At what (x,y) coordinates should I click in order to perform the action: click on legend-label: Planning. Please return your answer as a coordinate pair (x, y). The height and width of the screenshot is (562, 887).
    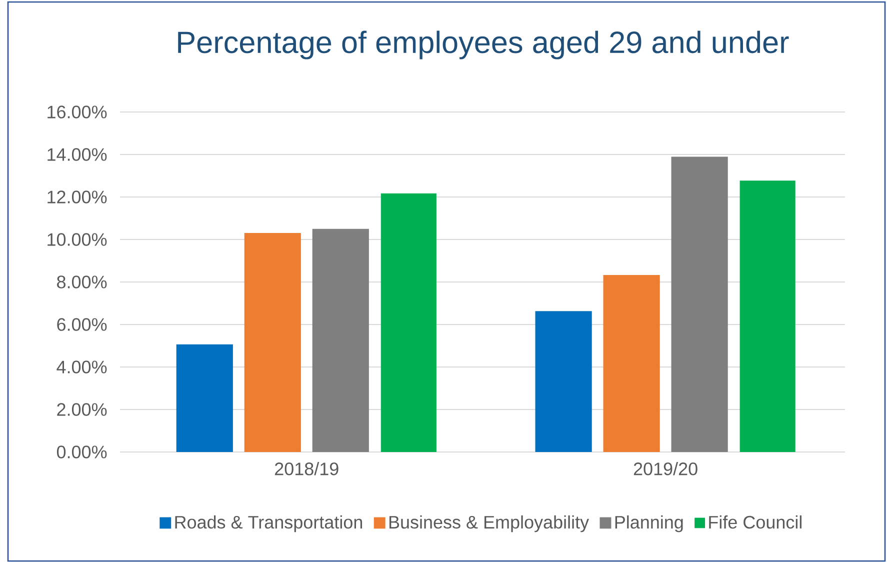
    Looking at the image, I should click on (649, 523).